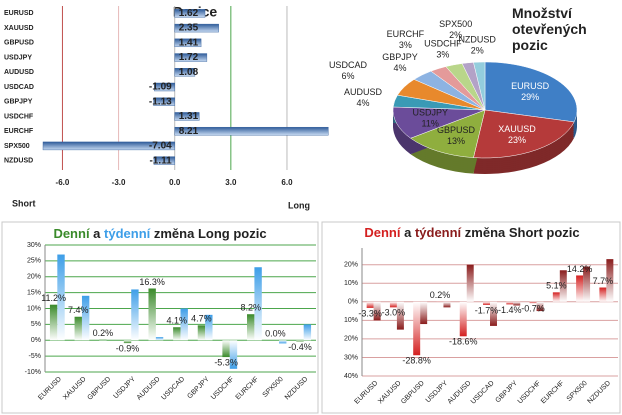 This screenshot has height=415, width=622. Describe the element at coordinates (487, 310) in the screenshot. I see `value-label: -1.7%` at that location.